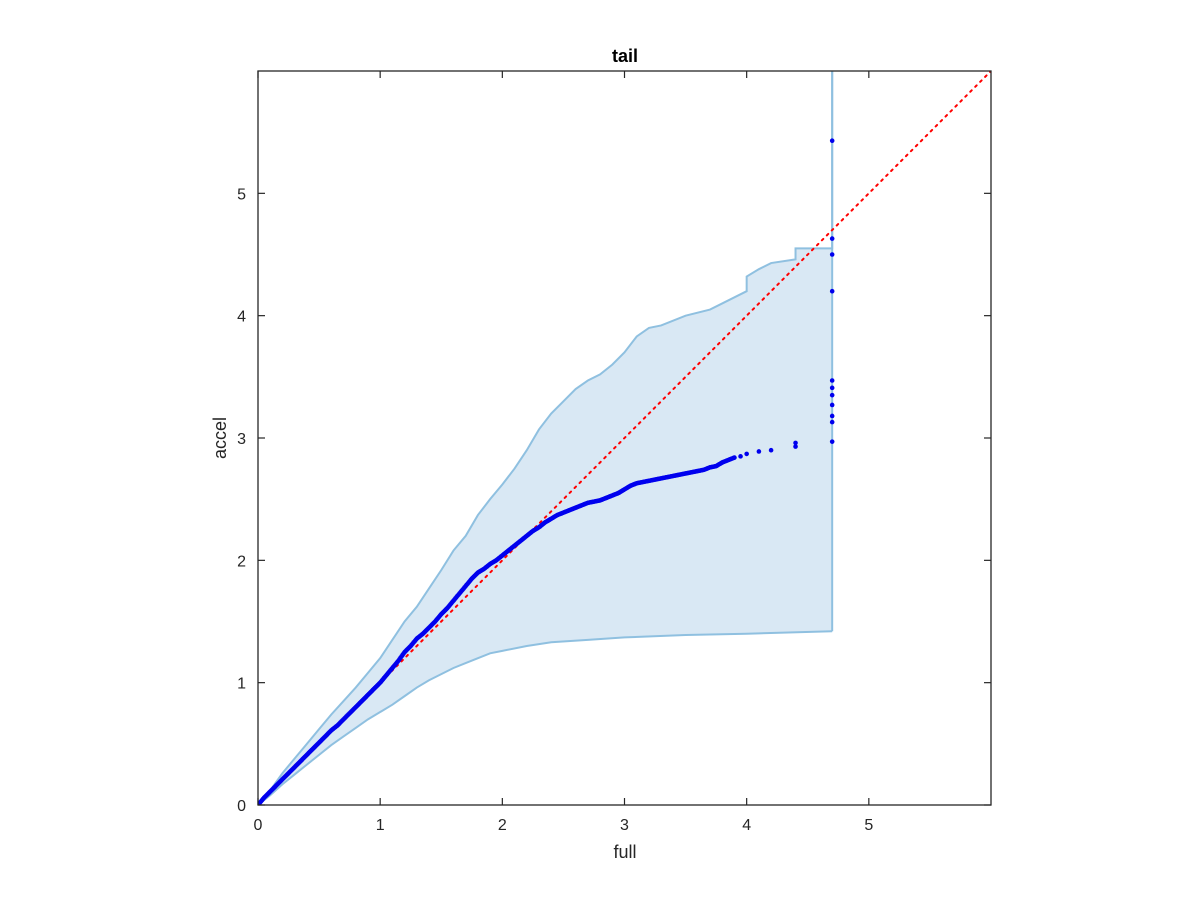 The height and width of the screenshot is (900, 1200). Describe the element at coordinates (545, 717) in the screenshot. I see `band-lower-edge` at that location.